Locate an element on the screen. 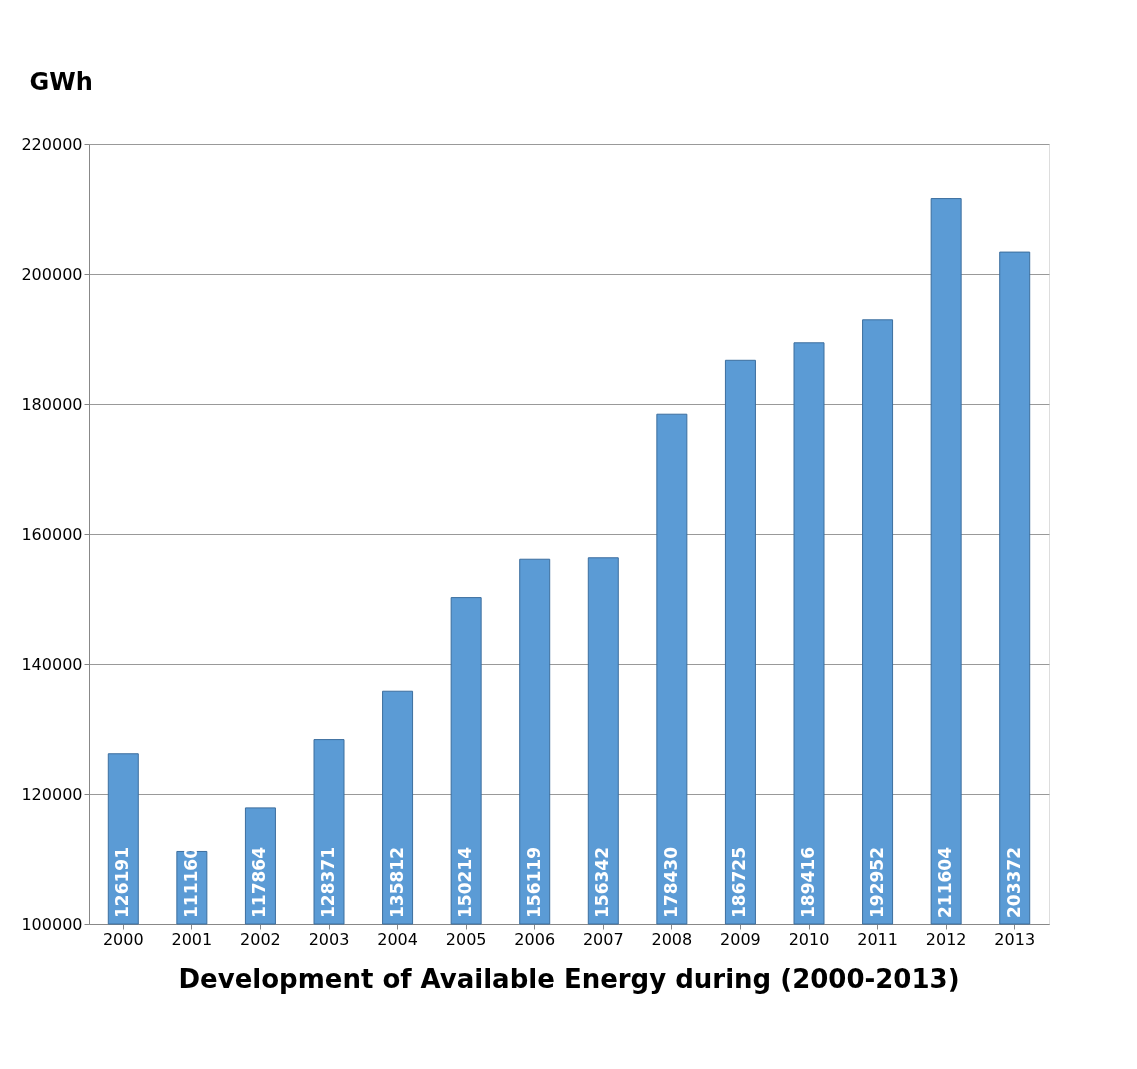 Image resolution: width=1137 pixels, height=1069 pixels. x-tick-label: 2003 is located at coordinates (329, 939).